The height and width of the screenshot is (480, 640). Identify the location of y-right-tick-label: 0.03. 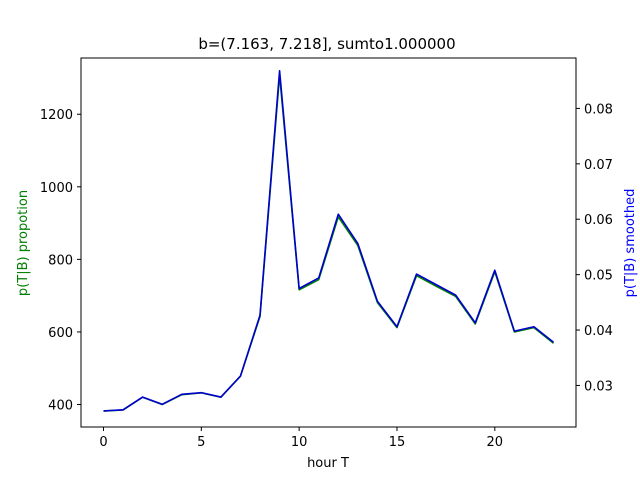
(598, 386).